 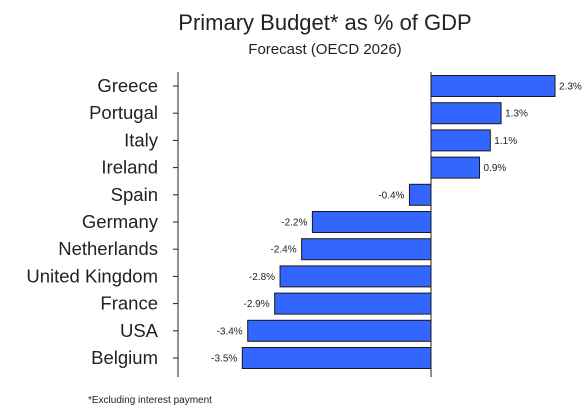 What do you see at coordinates (230, 331) in the screenshot?
I see `data-label: -3.4%` at bounding box center [230, 331].